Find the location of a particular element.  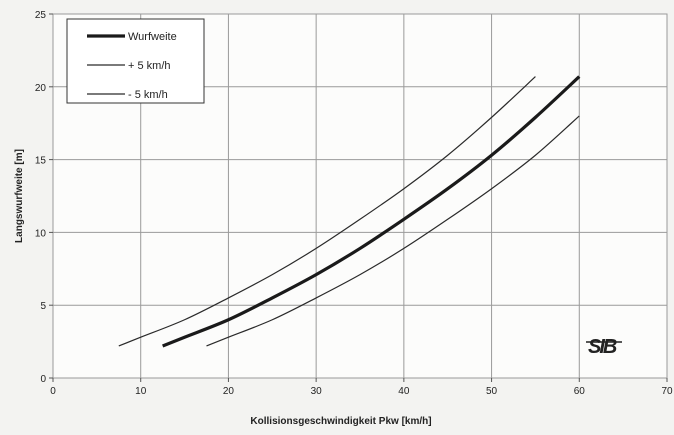

sib-logo: SIB is located at coordinates (604, 347).